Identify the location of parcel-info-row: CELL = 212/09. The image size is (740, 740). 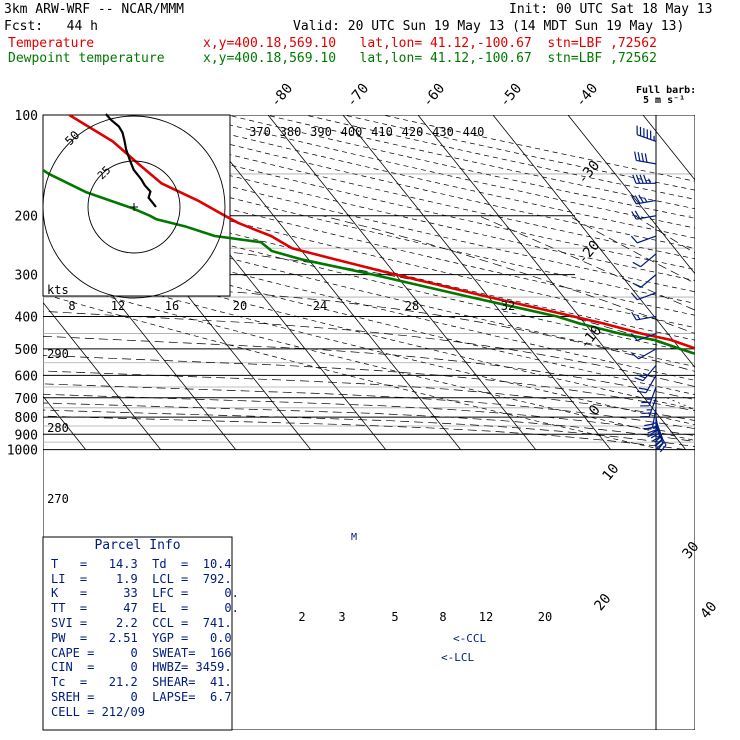
(98, 711).